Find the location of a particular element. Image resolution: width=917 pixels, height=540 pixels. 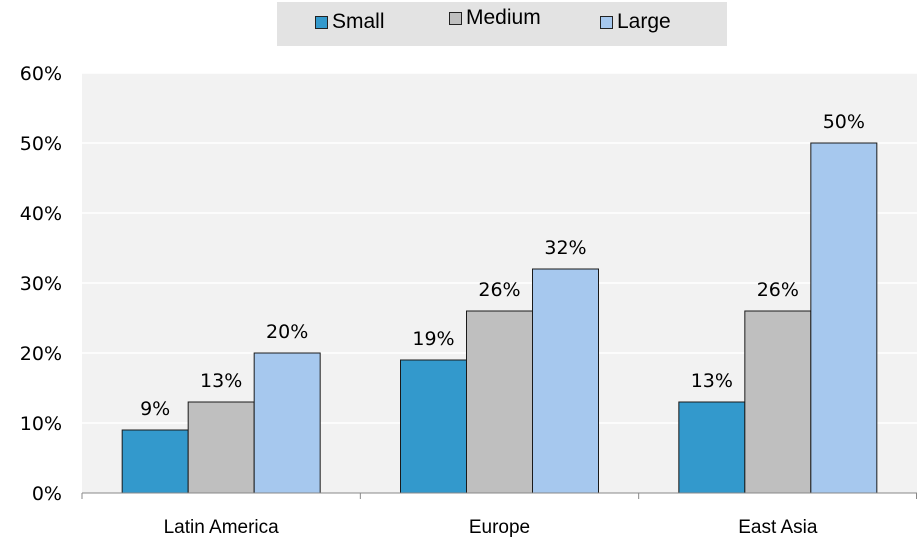

legend-swatch-medium is located at coordinates (455, 18).